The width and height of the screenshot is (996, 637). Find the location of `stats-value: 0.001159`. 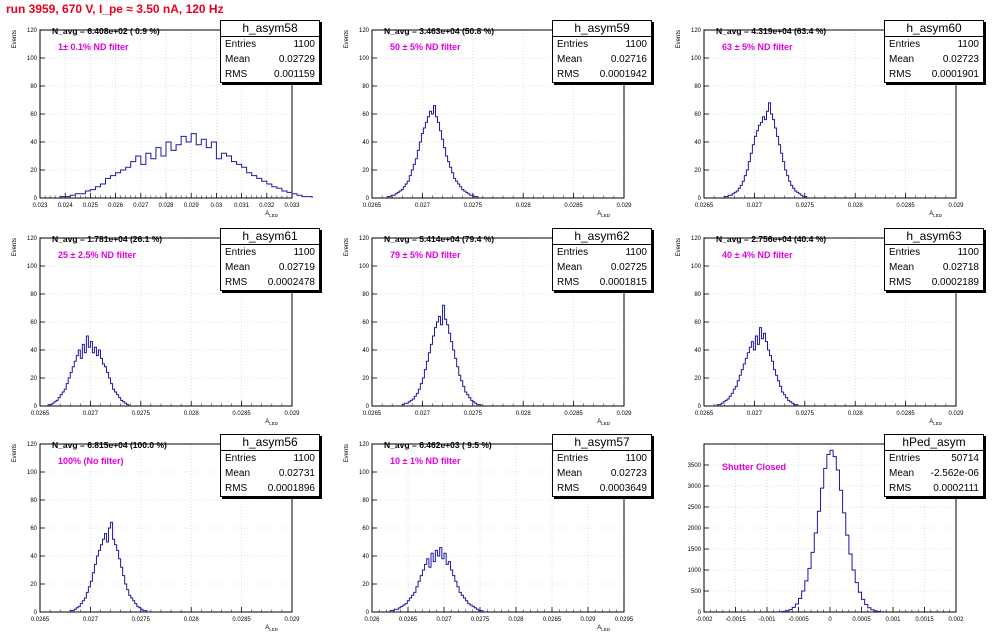

stats-value: 0.001159 is located at coordinates (294, 74).